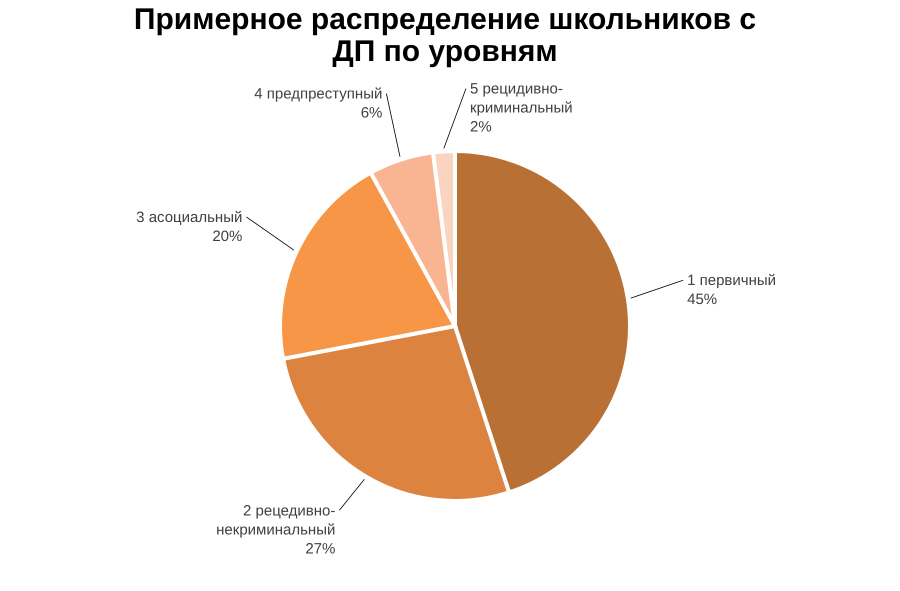  I want to click on data-label: 2%, so click(481, 127).